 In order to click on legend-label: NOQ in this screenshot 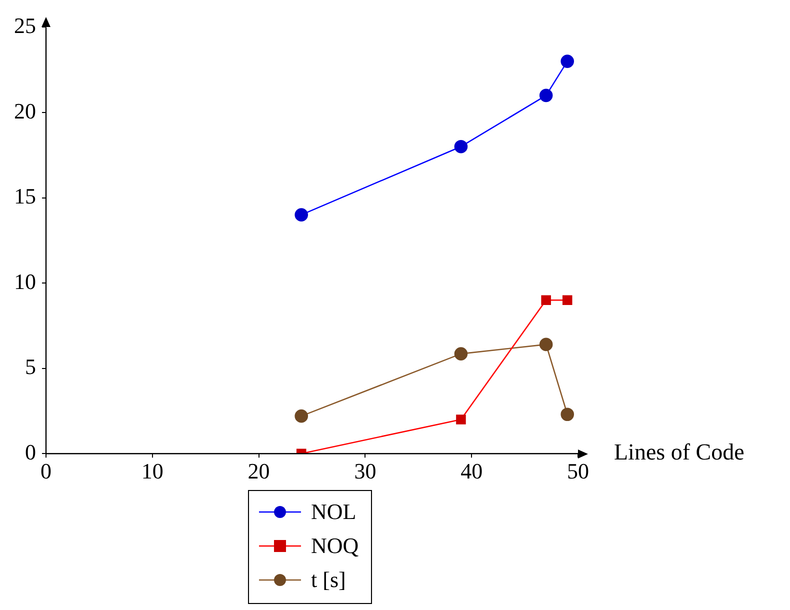, I will do `click(335, 546)`.